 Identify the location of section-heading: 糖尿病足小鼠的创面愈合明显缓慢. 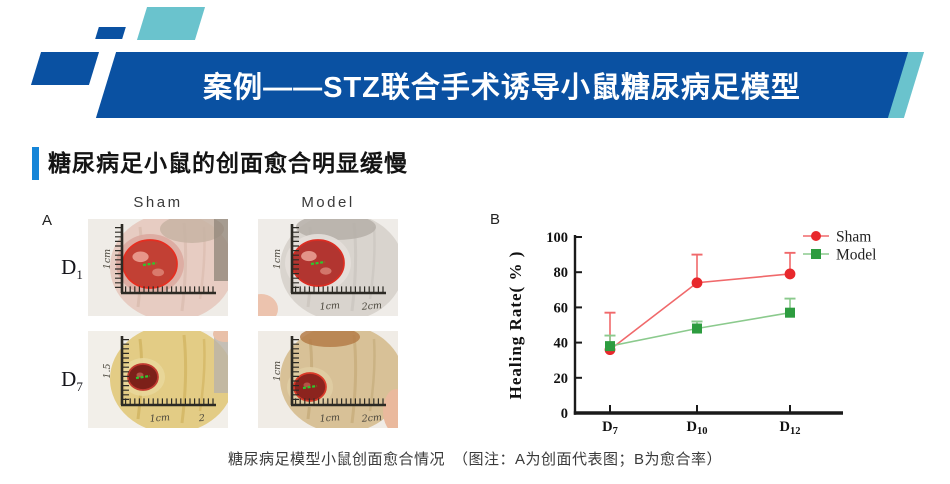
(228, 163).